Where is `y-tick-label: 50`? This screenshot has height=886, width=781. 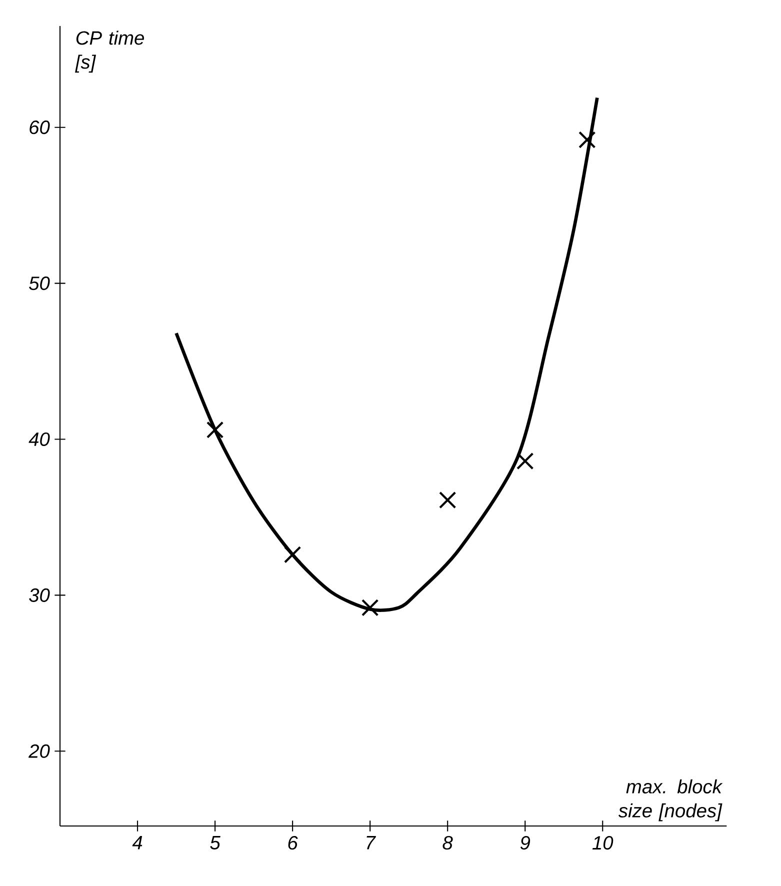
y-tick-label: 50 is located at coordinates (39, 283).